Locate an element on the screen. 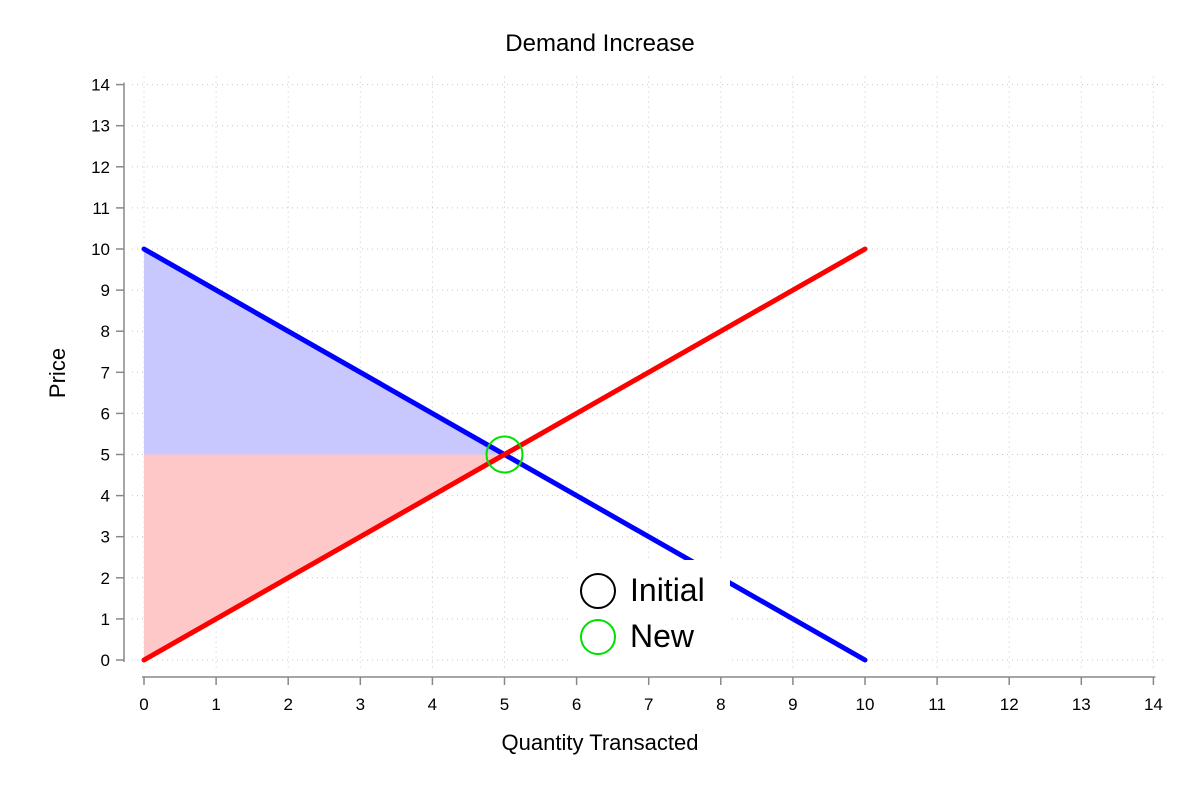 The width and height of the screenshot is (1200, 800). legend-marker-initial is located at coordinates (598, 590).